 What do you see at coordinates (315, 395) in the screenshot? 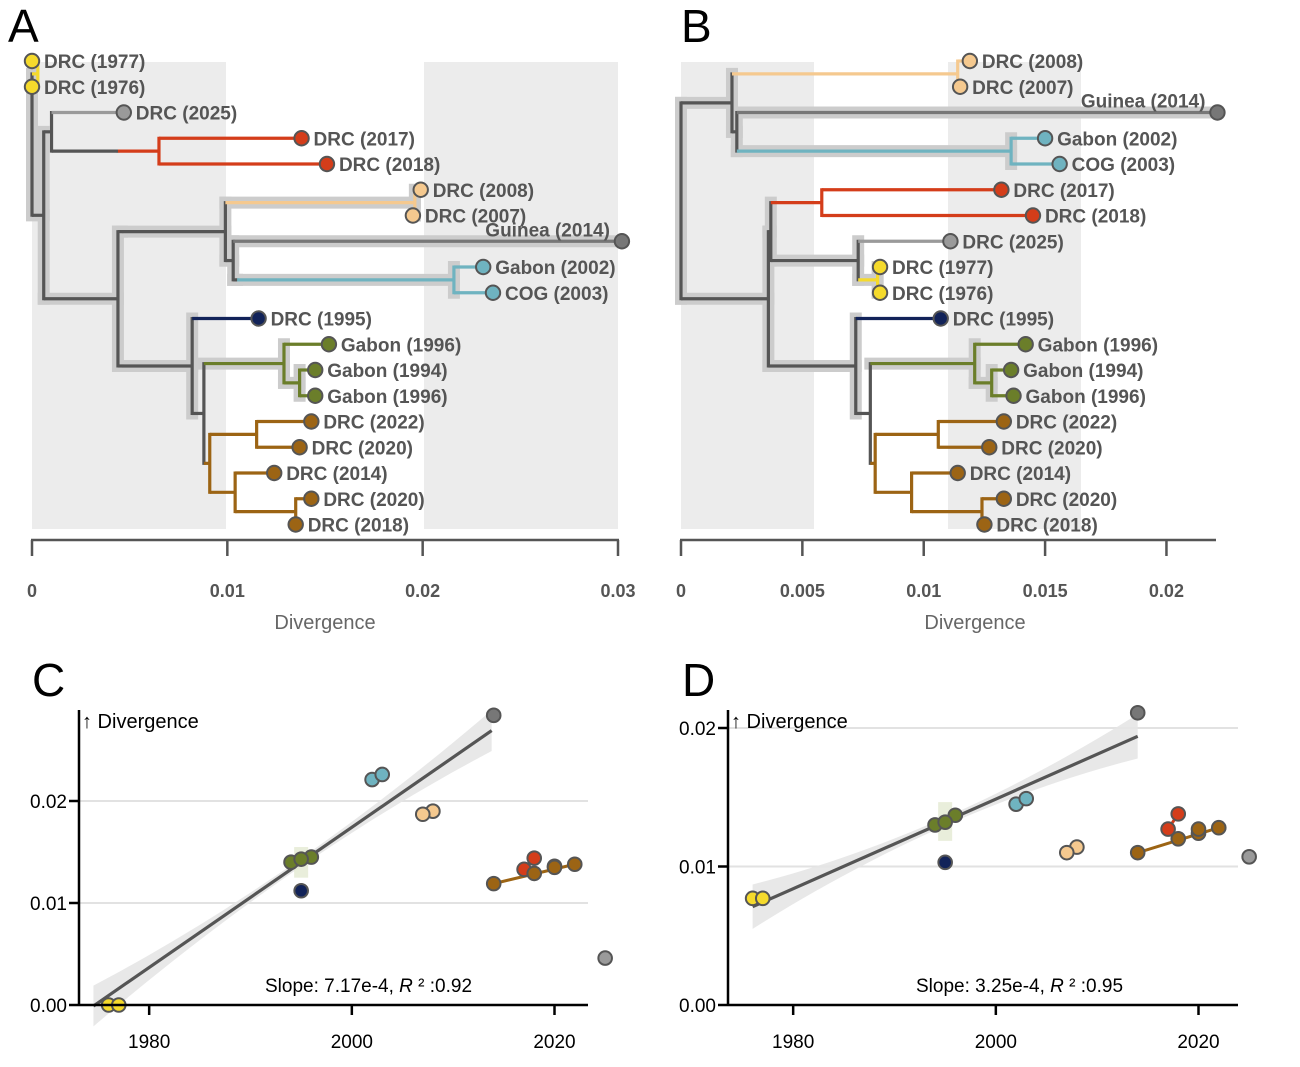
I see `panel-a-leaf-gabon-1996-31-marker` at bounding box center [315, 395].